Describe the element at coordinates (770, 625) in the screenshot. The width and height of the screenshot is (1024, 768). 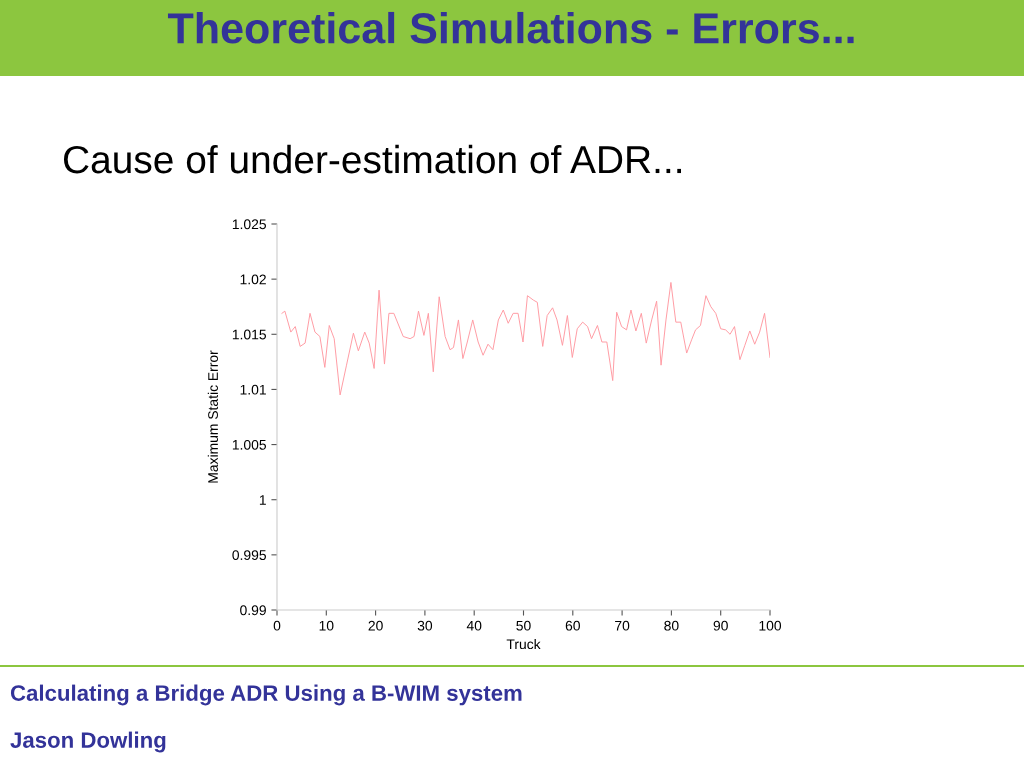
I see `x-tick-label: 100` at that location.